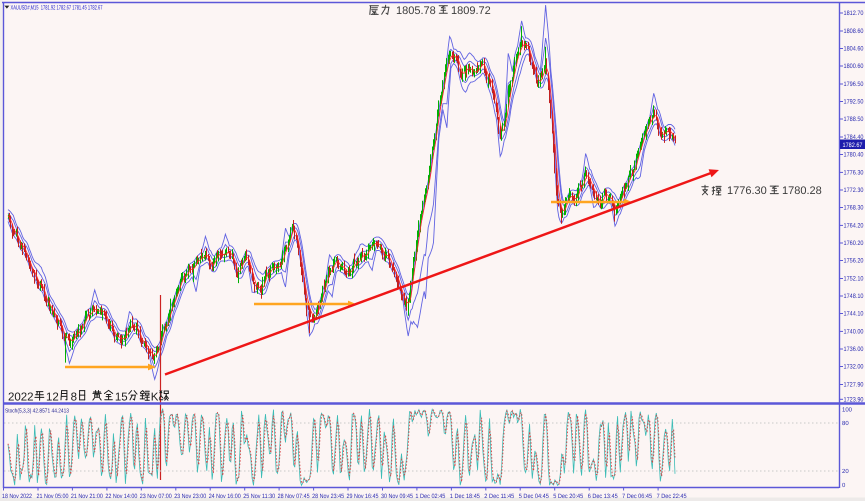 This screenshot has width=865, height=501. Describe the element at coordinates (430, 496) in the screenshot. I see `svg-text: 1 Dec 02:45` at that location.